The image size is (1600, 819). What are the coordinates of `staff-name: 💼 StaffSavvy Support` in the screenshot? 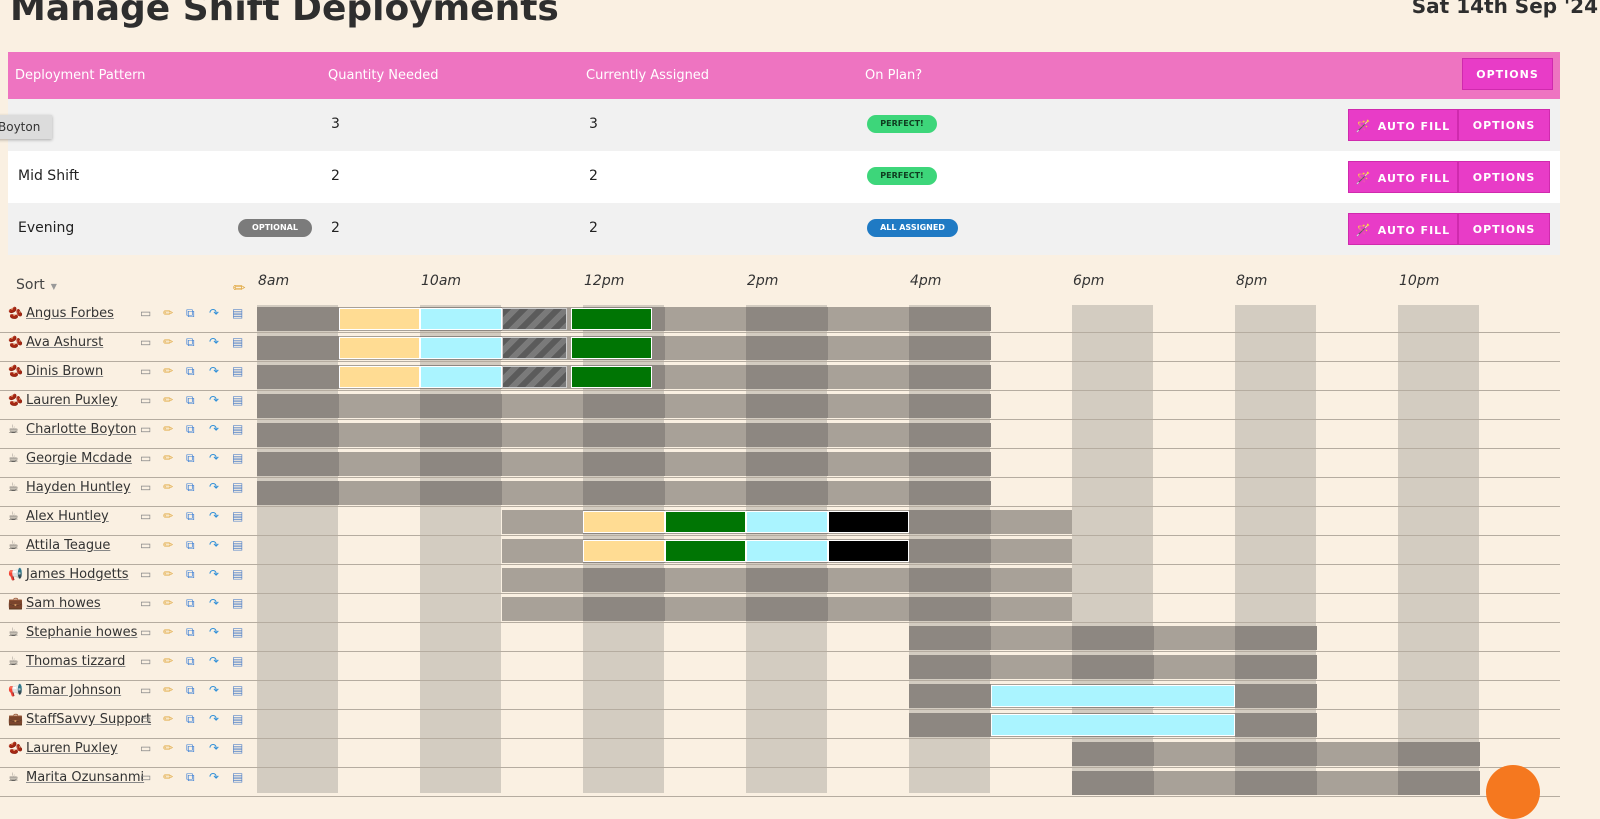 It's located at (79, 719).